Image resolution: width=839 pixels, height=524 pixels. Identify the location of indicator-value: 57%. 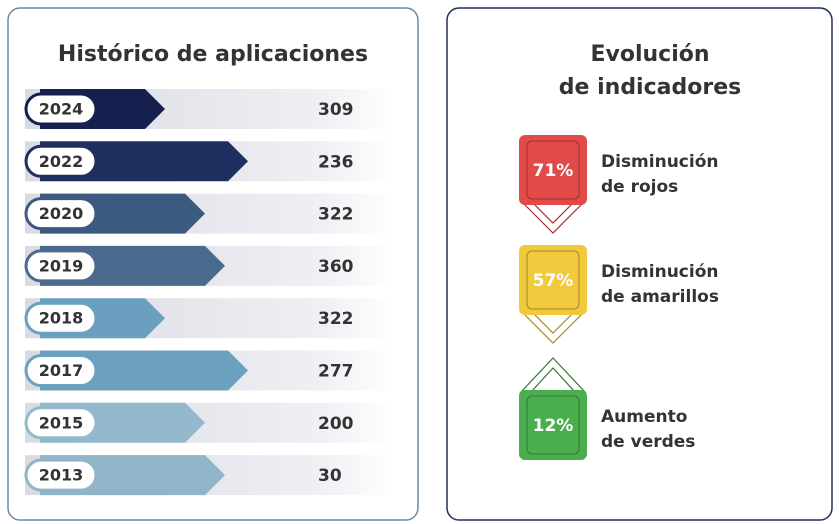
(553, 281).